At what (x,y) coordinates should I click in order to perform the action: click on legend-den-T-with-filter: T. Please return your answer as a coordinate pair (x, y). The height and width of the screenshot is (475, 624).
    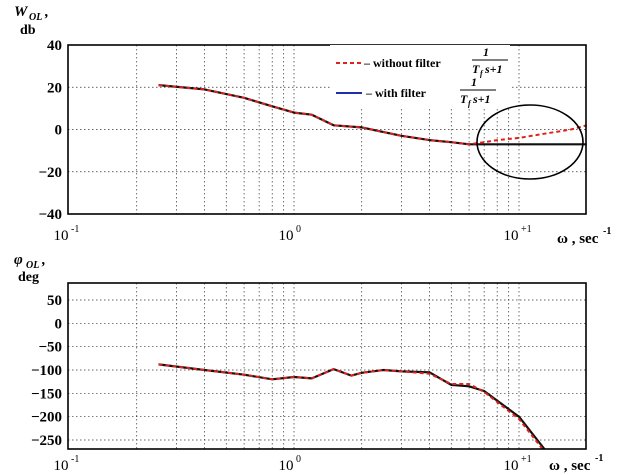
    Looking at the image, I should click on (464, 99).